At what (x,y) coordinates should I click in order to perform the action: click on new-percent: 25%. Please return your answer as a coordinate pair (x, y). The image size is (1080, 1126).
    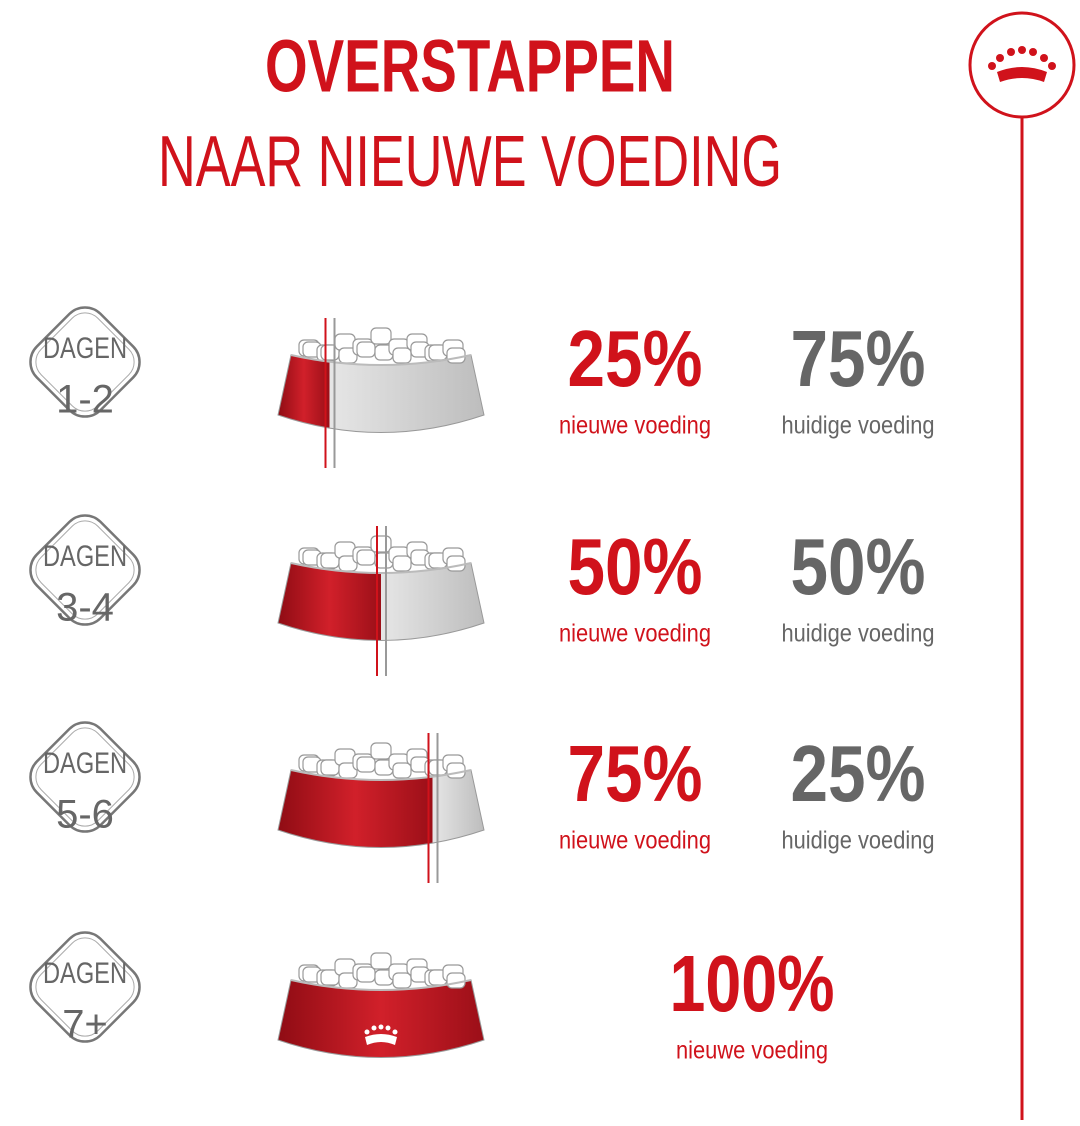
    Looking at the image, I should click on (635, 358).